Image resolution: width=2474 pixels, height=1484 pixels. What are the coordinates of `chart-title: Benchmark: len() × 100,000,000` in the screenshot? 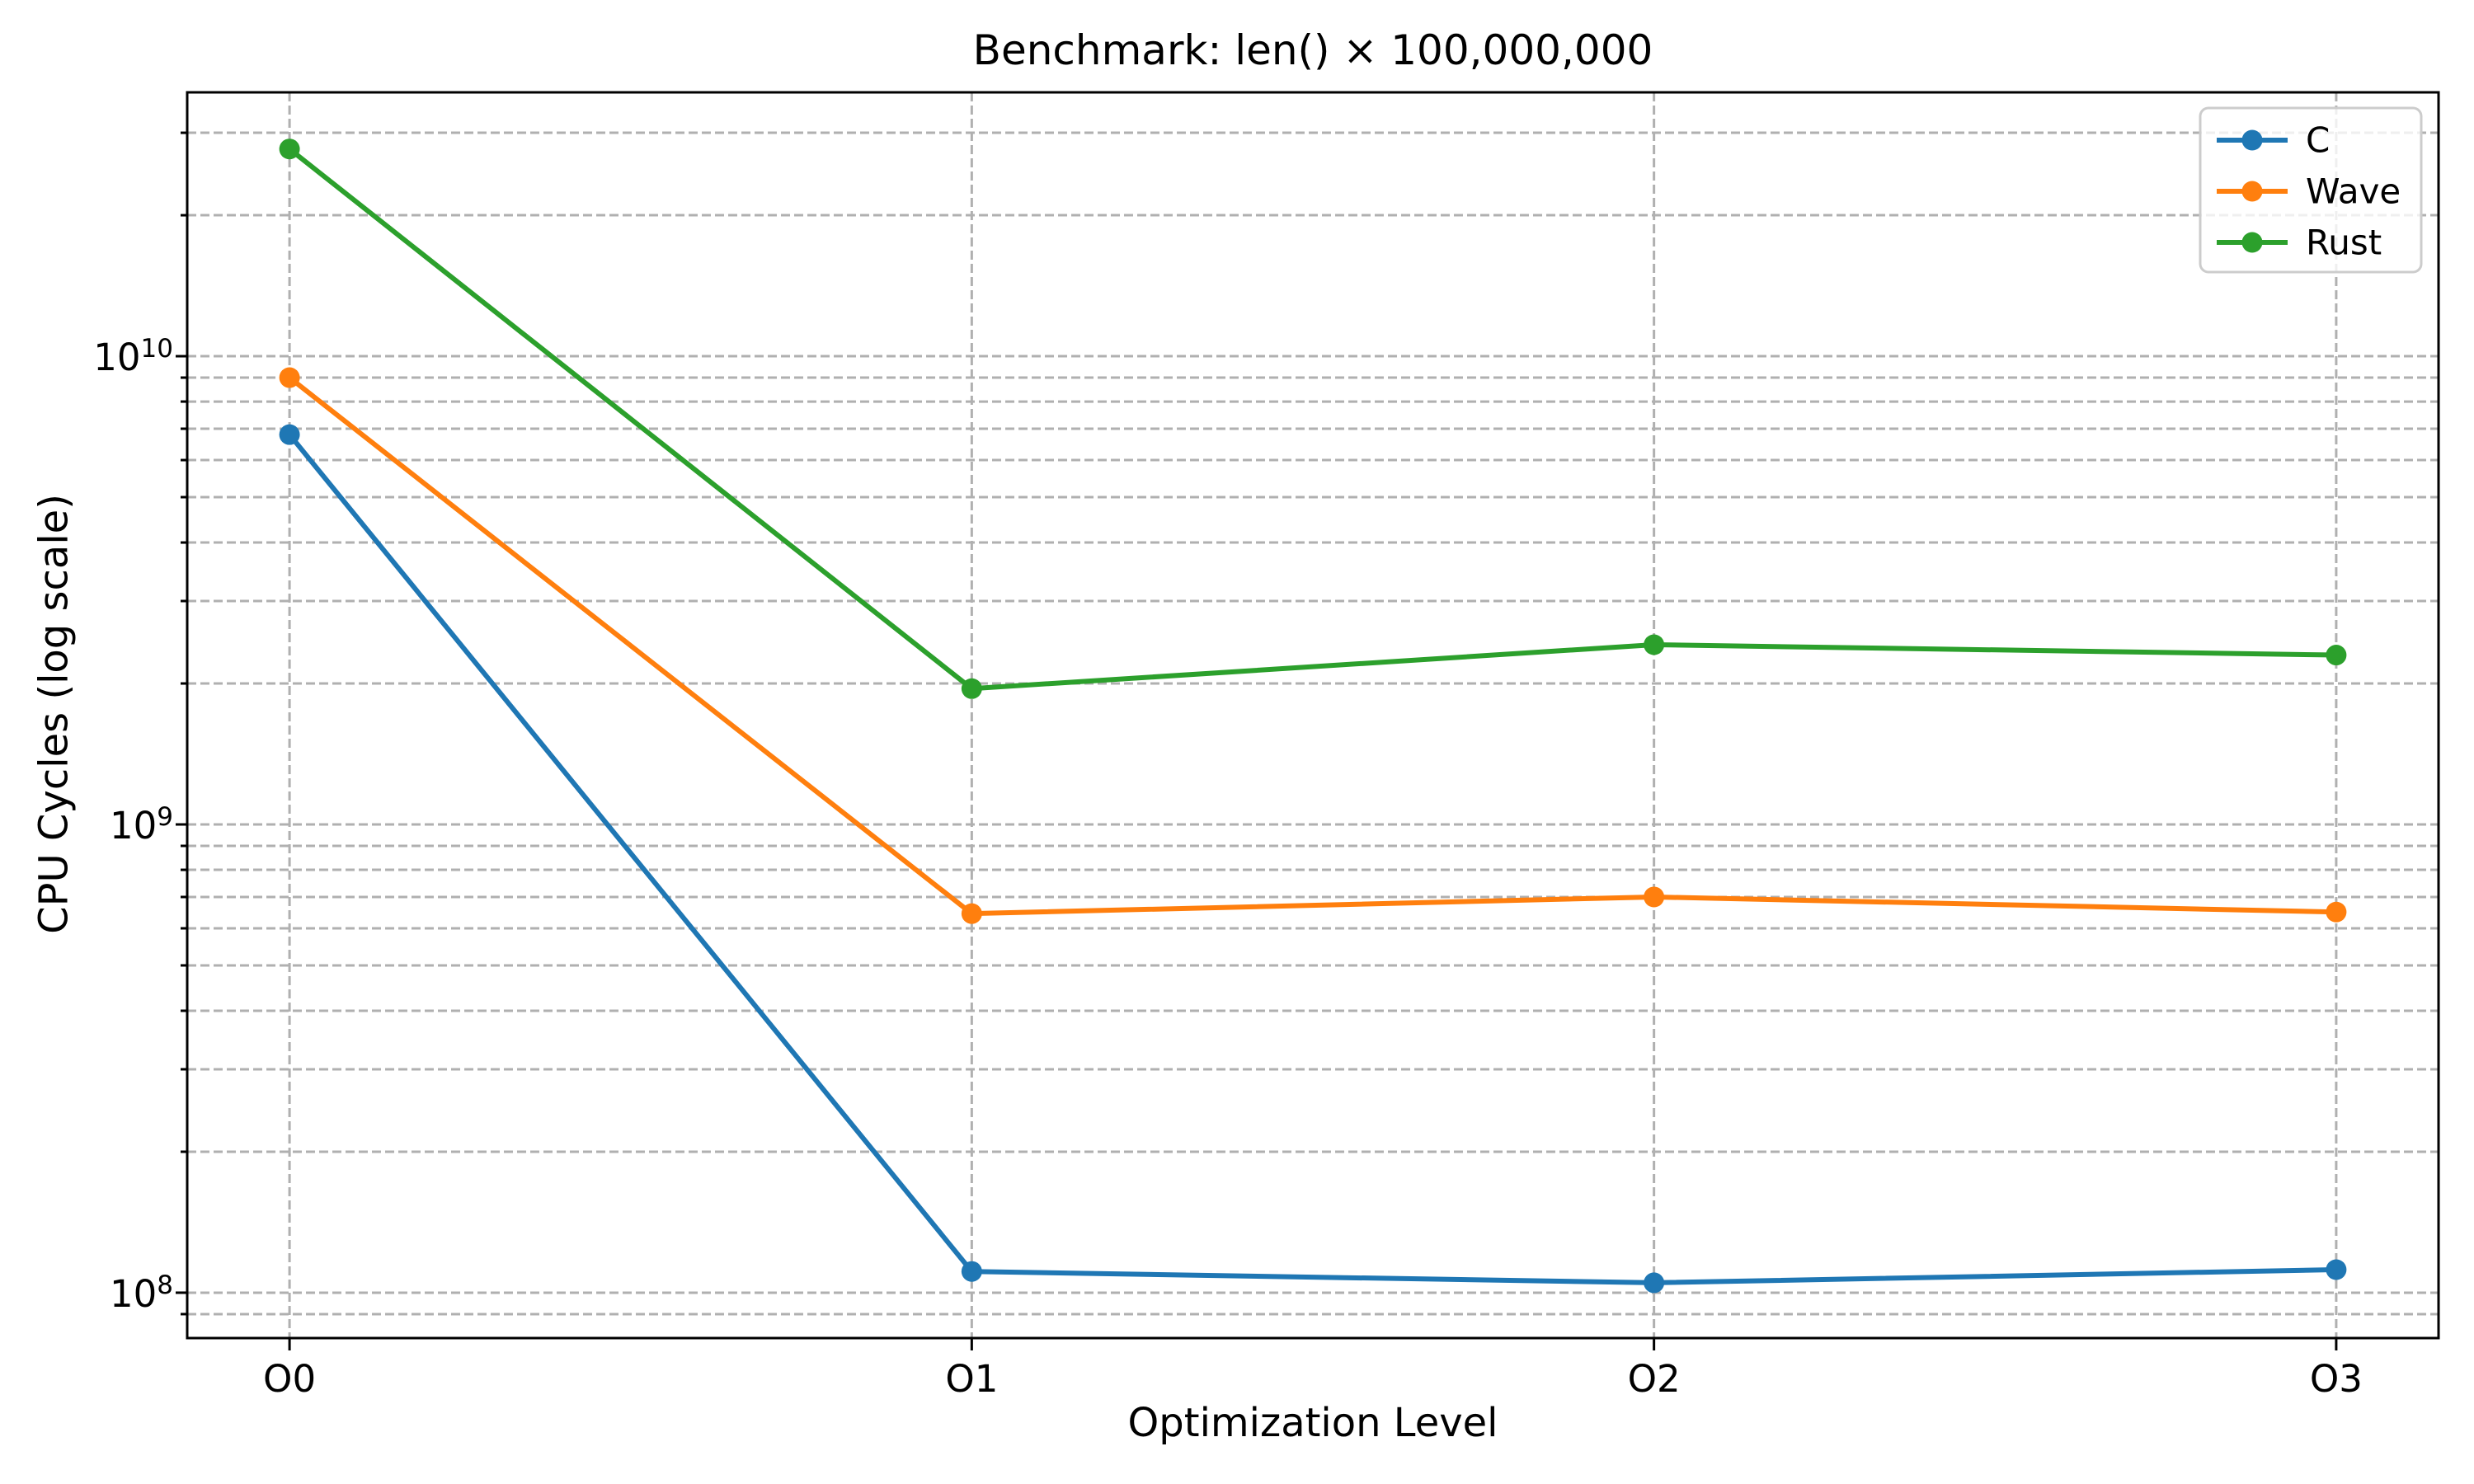 It's located at (1312, 50).